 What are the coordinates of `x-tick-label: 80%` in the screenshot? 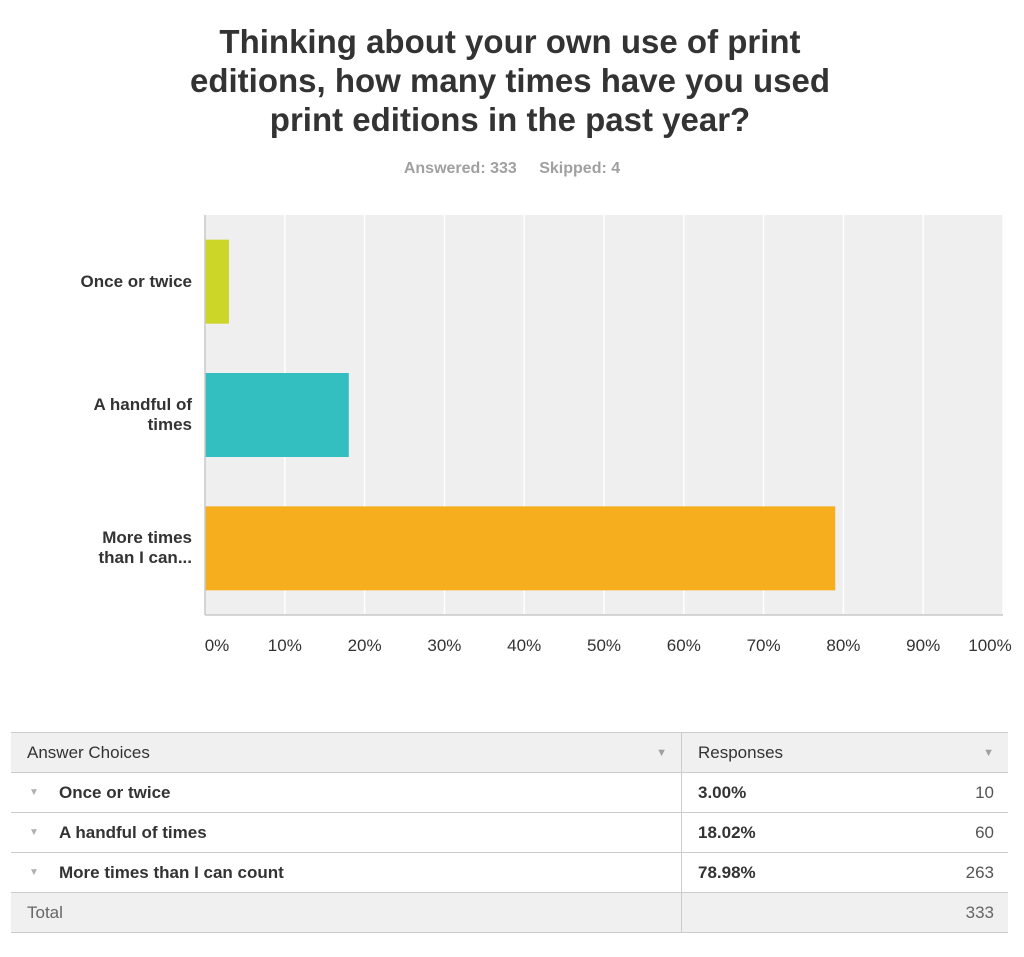 It's located at (843, 645).